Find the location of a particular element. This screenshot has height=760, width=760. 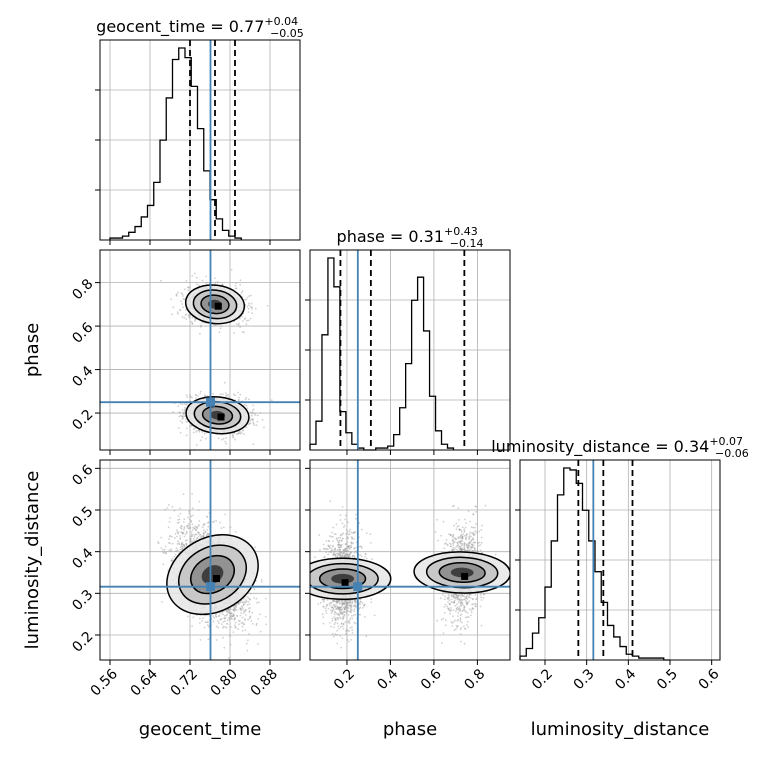

y-tick-label-luminosity_distance: 0.3 is located at coordinates (82, 600).